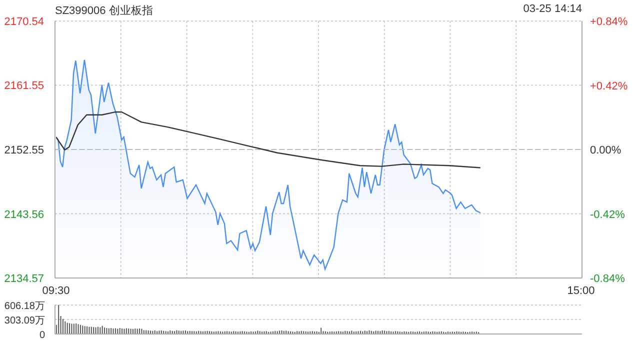 The image size is (640, 360). What do you see at coordinates (552, 9) in the screenshot?
I see `text: 03-25 14:14` at bounding box center [552, 9].